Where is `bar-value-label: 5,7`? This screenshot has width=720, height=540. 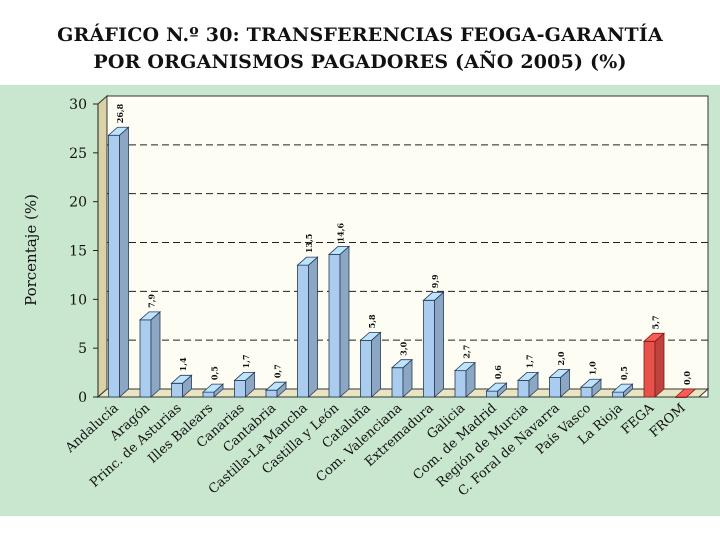
bar-value-label: 5,7 is located at coordinates (656, 322).